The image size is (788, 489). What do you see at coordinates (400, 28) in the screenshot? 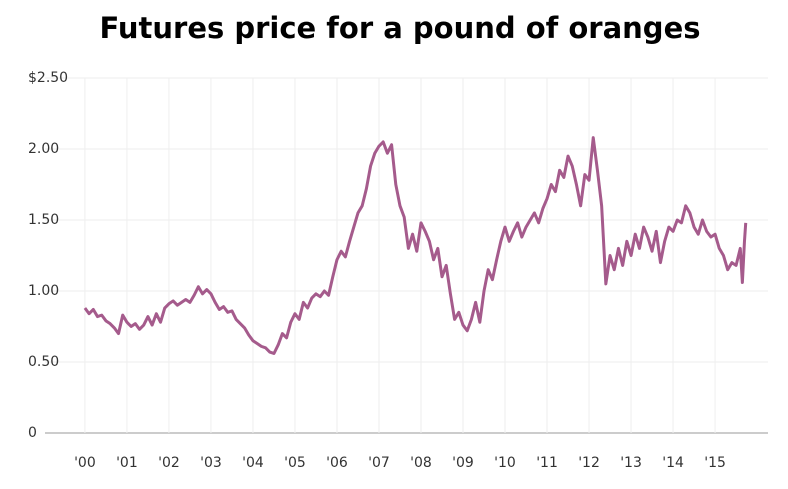
I see `chart-title: Futures price for a pound of oranges` at bounding box center [400, 28].